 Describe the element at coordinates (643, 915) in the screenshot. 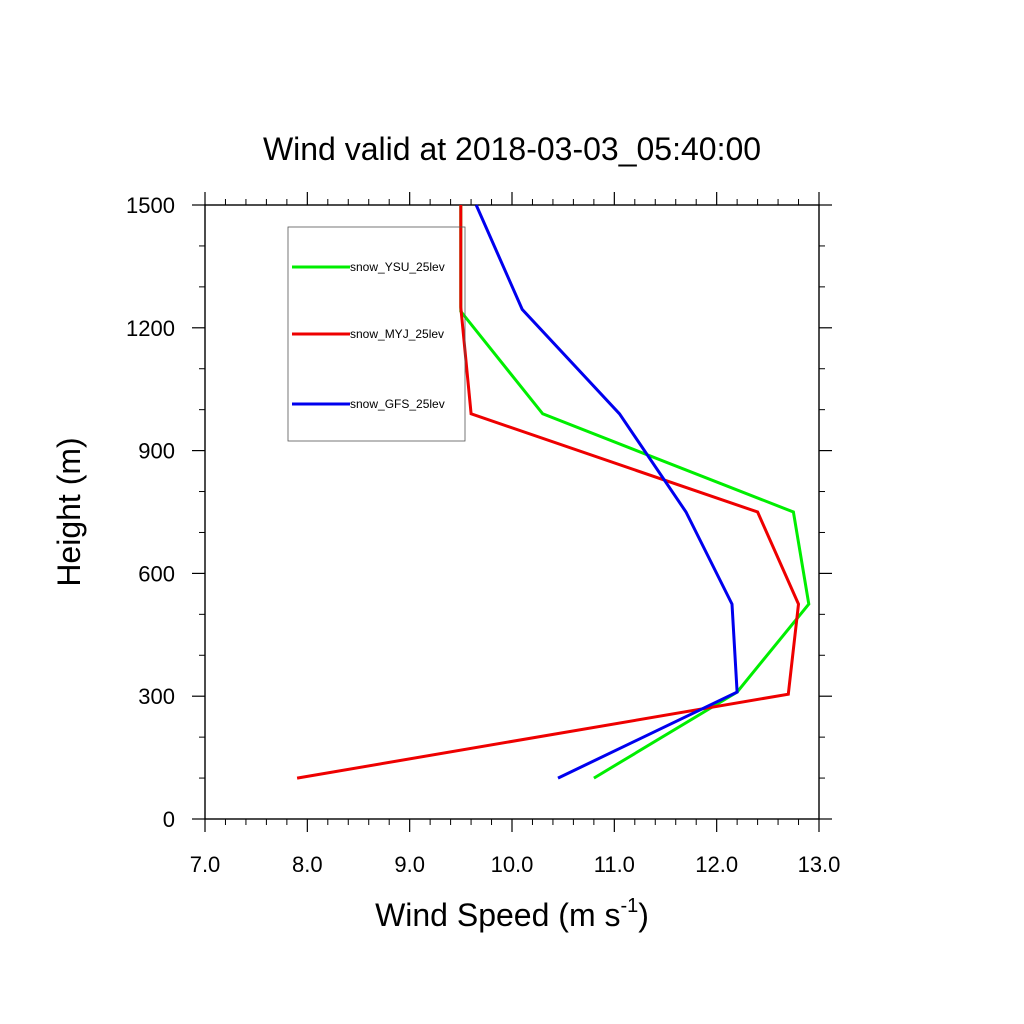

I see `x-axis-label-end: )` at that location.